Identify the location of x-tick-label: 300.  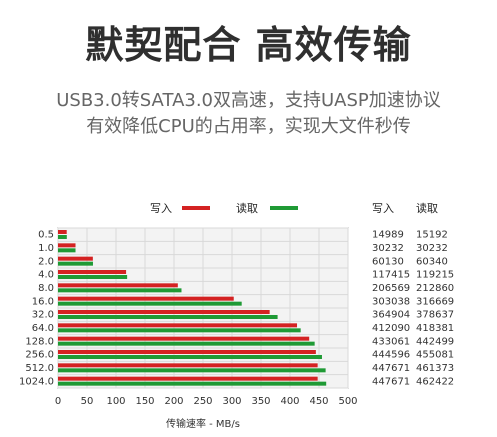
(231, 401).